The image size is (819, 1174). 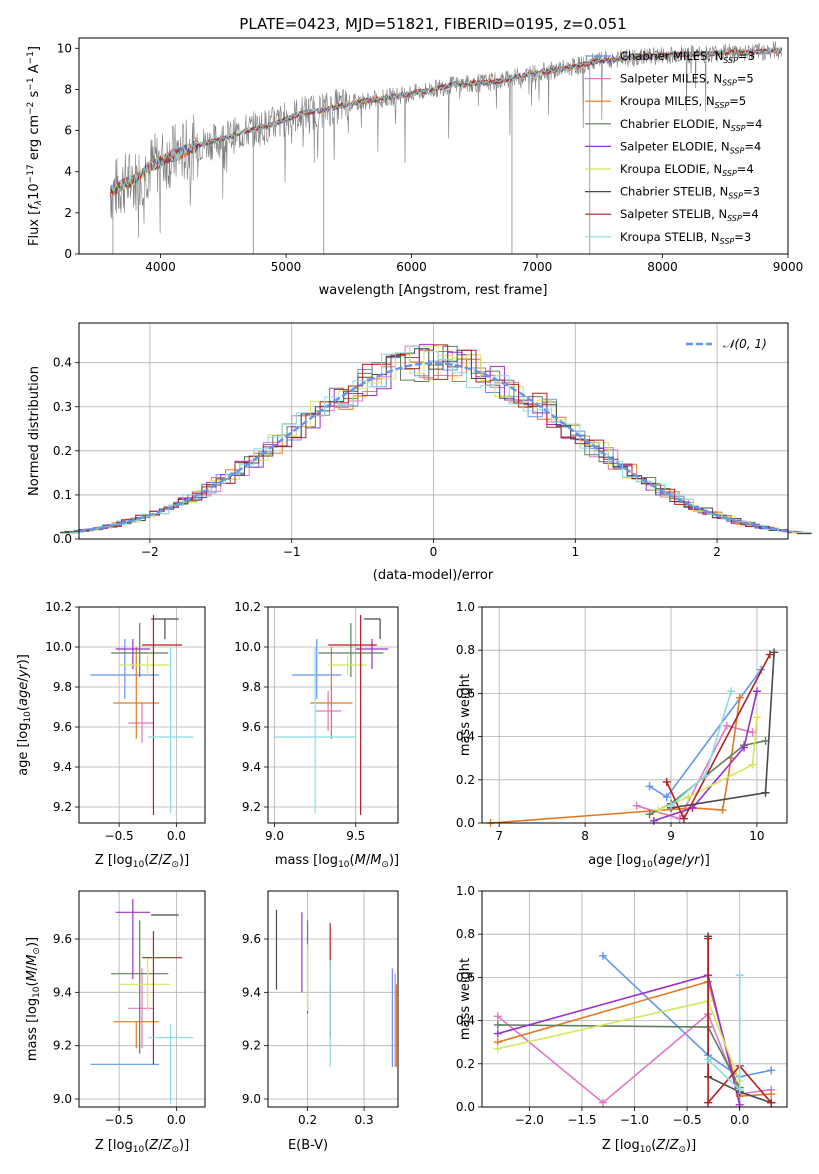 I want to click on legend-label: Kroupa STELIB, NSSP=3, so click(x=685, y=238).